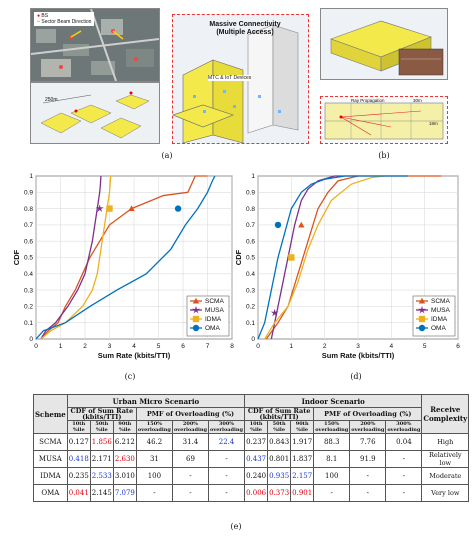  I want to click on indoor-cell: 2.157, so click(302, 476).